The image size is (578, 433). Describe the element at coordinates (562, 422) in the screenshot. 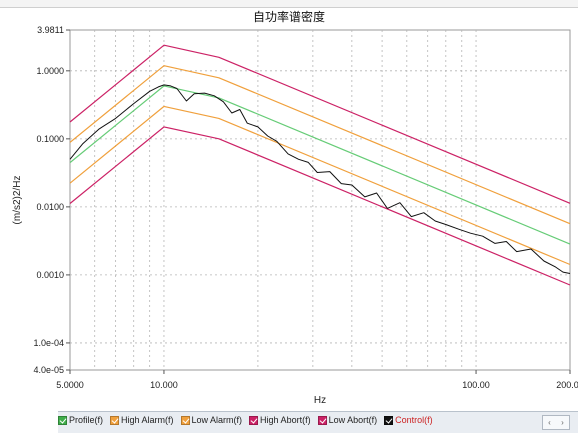

I see `scroll-right-icon: ›` at that location.